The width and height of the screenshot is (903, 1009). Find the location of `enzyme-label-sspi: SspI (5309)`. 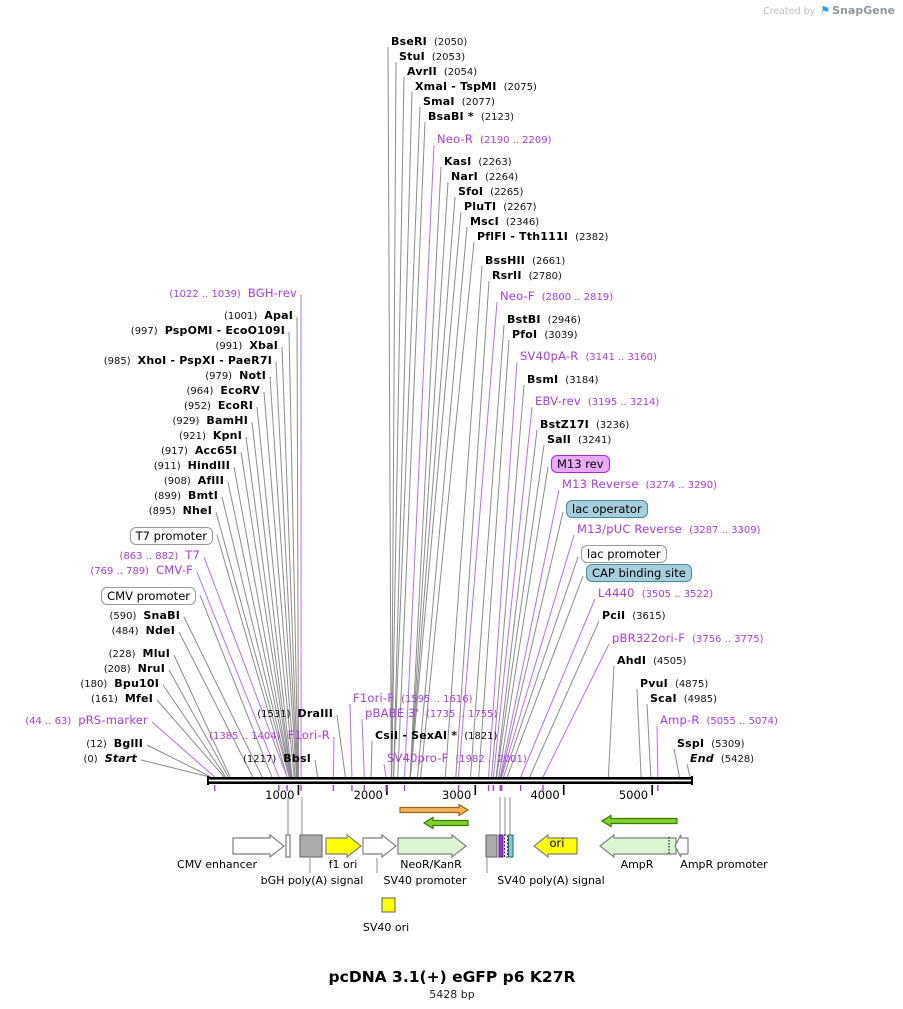

enzyme-label-sspi: SspI (5309) is located at coordinates (711, 744).